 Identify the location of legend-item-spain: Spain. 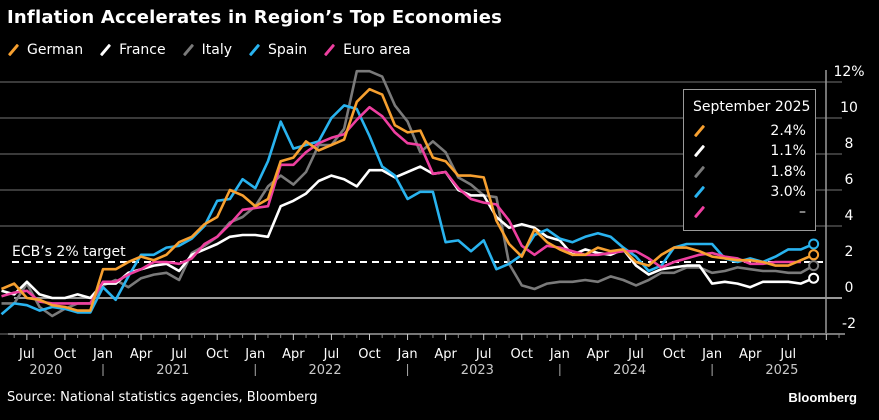
(277, 50).